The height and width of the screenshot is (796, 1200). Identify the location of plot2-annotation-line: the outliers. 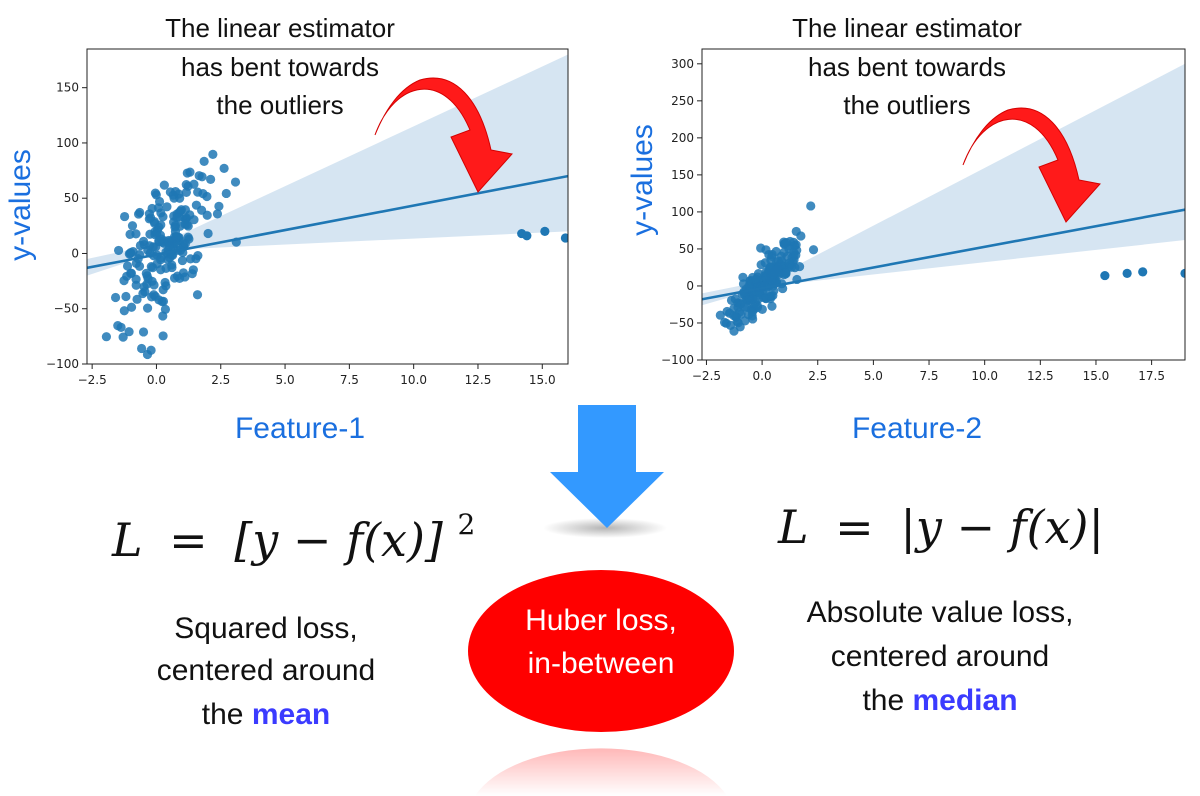
(906, 105).